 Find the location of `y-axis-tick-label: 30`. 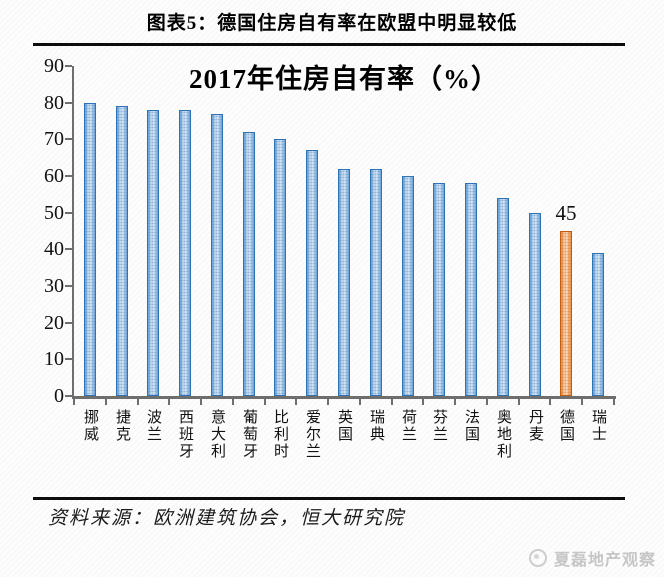

y-axis-tick-label: 30 is located at coordinates (54, 286).